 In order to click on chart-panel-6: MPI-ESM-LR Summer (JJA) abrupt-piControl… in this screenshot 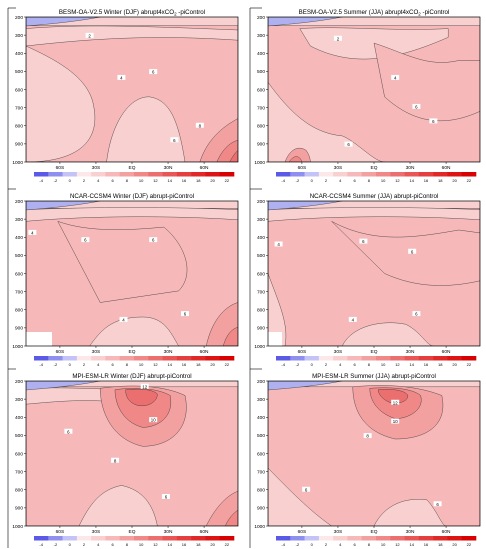, I will do `click(367, 460)`.